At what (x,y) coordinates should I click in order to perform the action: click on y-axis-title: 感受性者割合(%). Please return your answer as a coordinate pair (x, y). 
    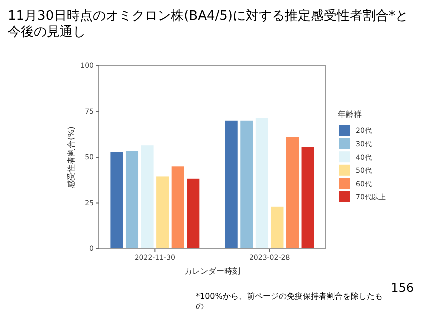
    Looking at the image, I should click on (71, 157).